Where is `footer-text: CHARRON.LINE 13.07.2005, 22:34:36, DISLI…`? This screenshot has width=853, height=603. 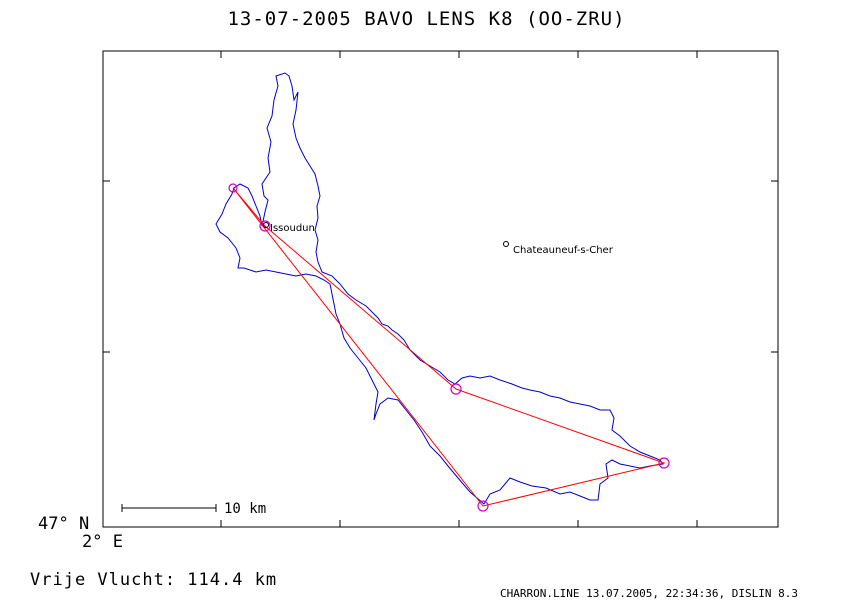
footer-text: CHARRON.LINE 13.07.2005, 22:34:36, DISLI… is located at coordinates (649, 593).